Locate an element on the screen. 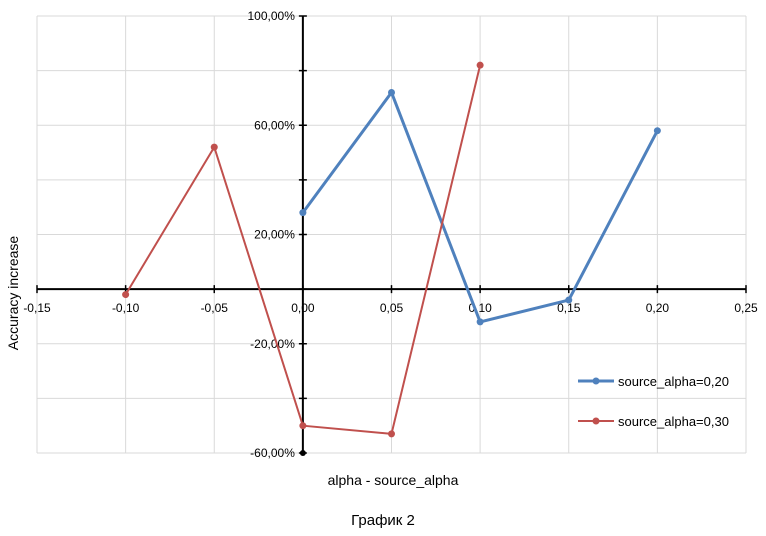  x-tick-label: -0,10 is located at coordinates (126, 308).